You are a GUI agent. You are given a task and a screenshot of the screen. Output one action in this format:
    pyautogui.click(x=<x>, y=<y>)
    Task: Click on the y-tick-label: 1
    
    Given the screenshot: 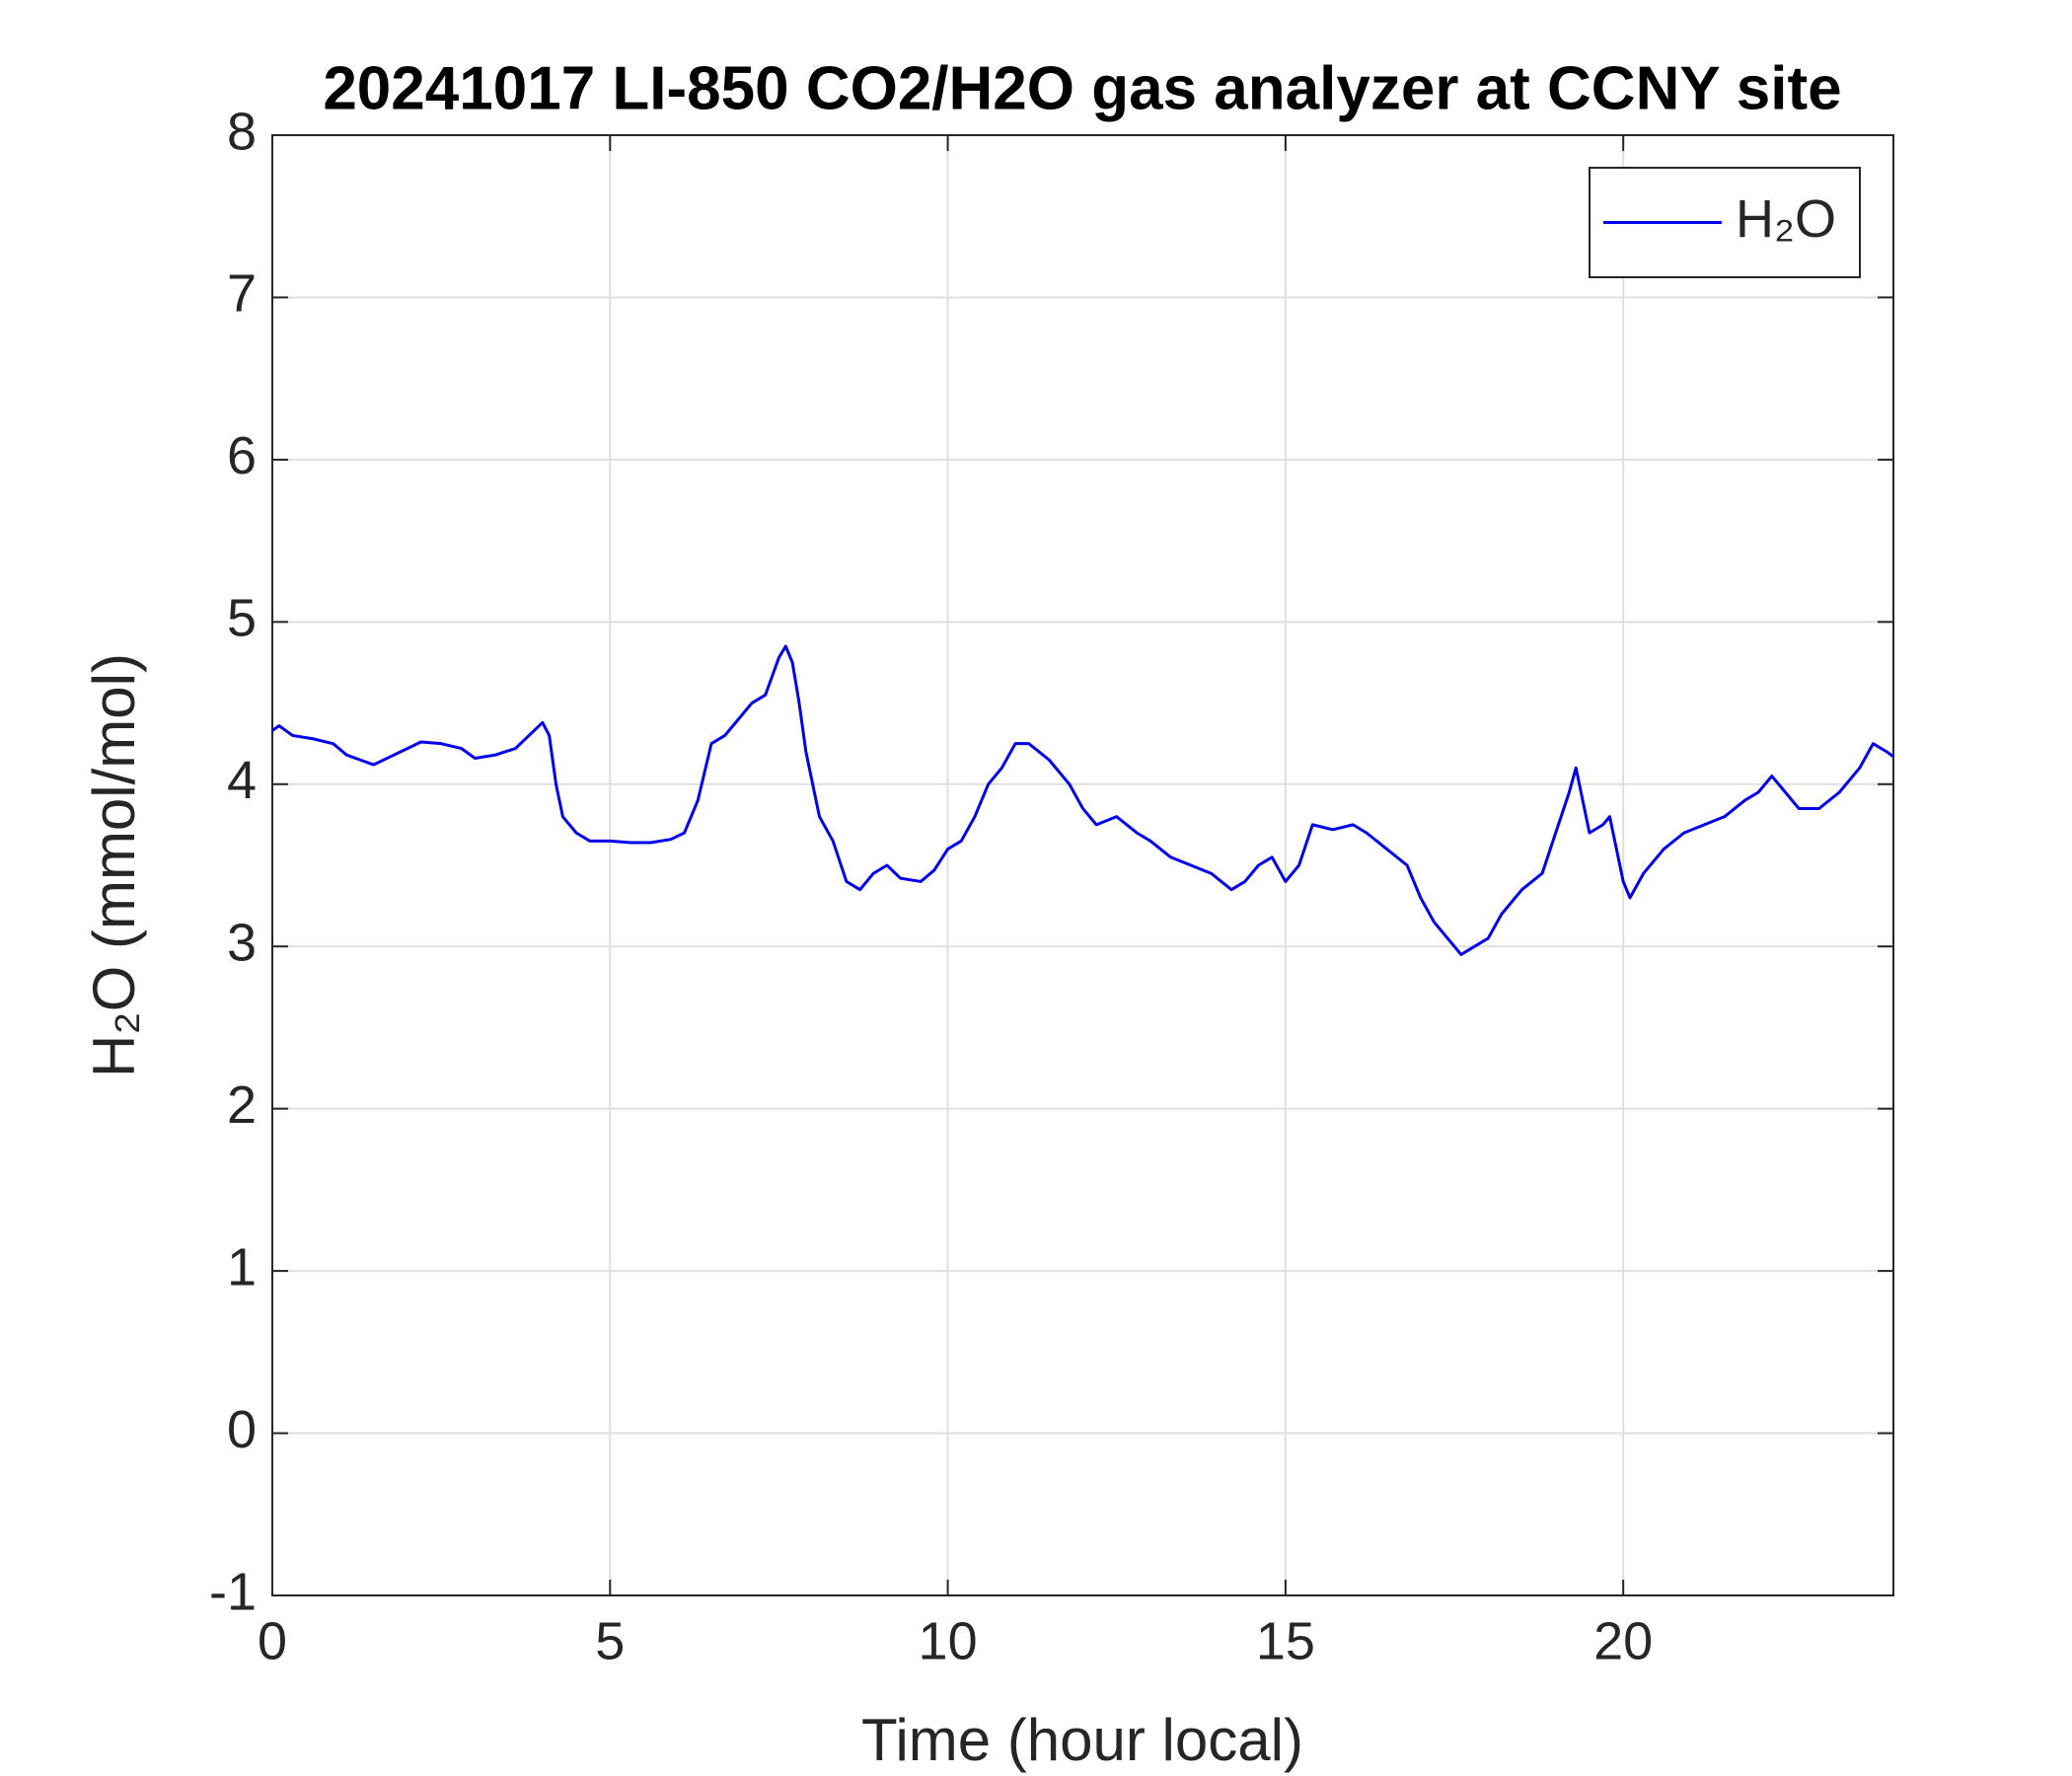 What is the action you would take?
    pyautogui.click(x=242, y=1267)
    